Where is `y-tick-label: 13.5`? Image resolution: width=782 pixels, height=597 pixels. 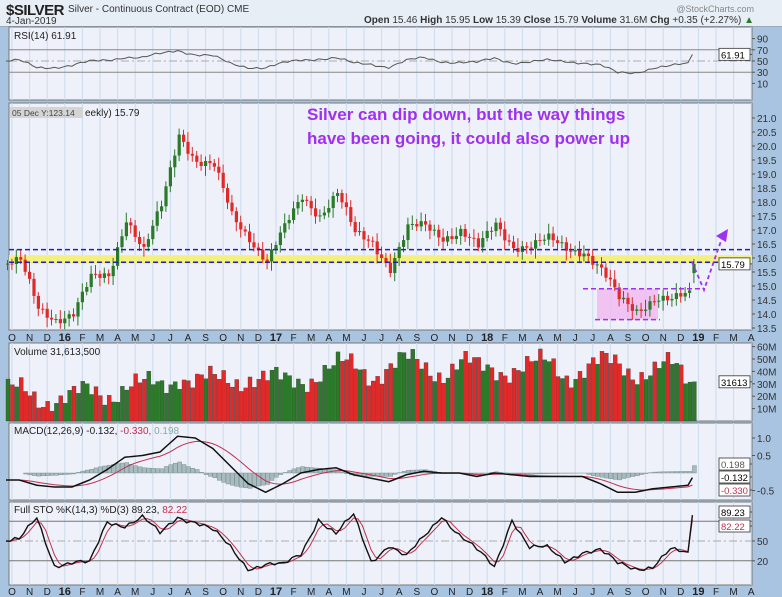 y-tick-label: 13.5 is located at coordinates (767, 329).